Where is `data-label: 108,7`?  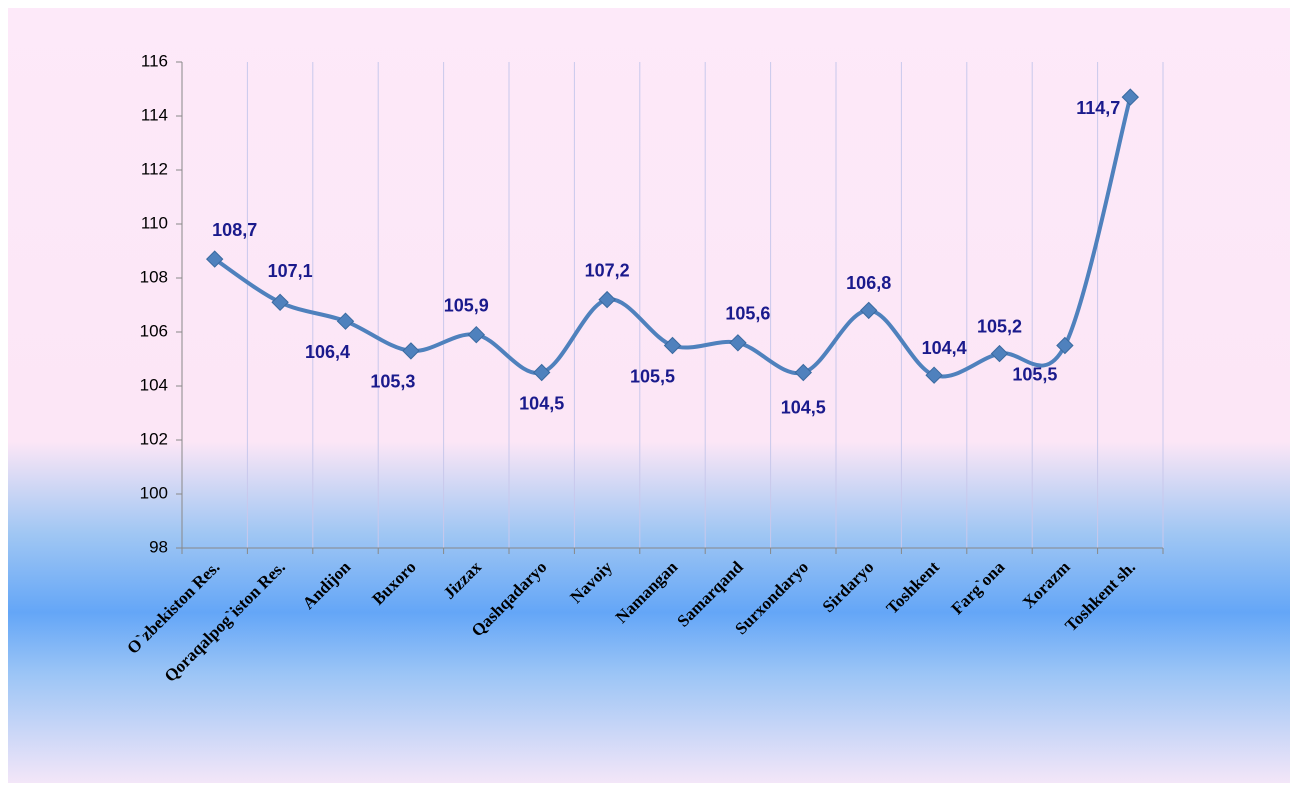
data-label: 108,7 is located at coordinates (234, 230).